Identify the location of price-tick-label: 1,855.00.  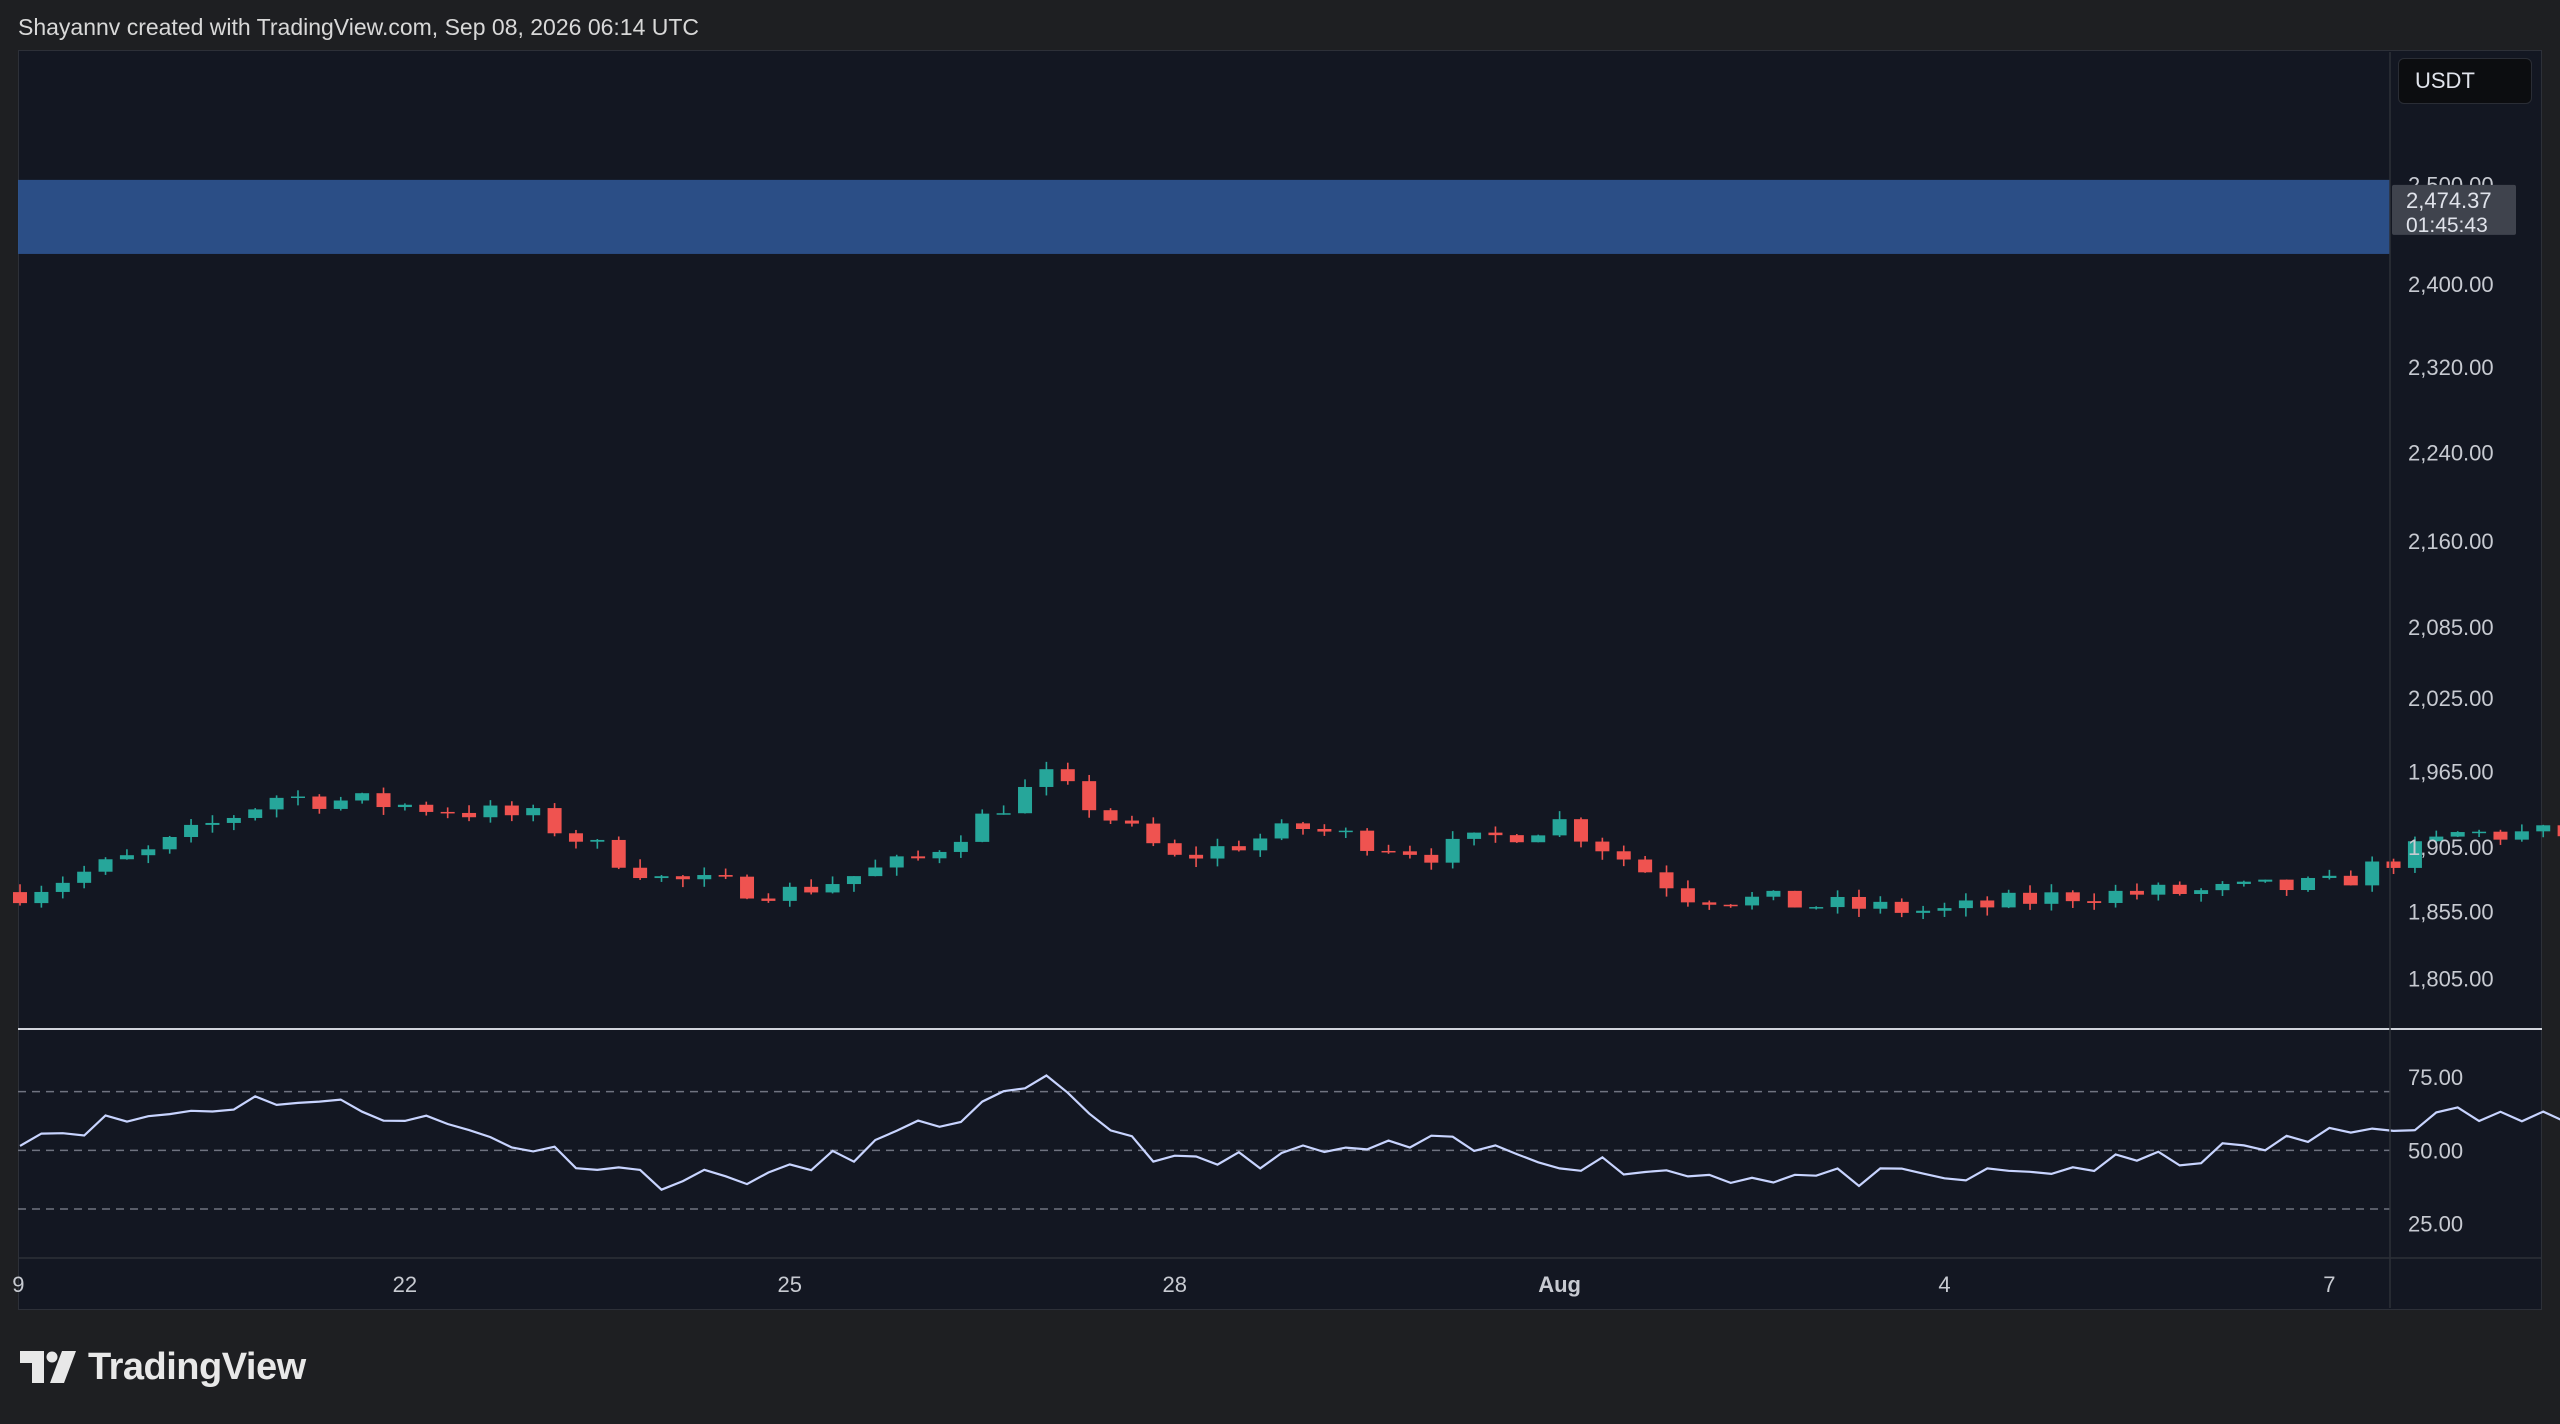
(2451, 912).